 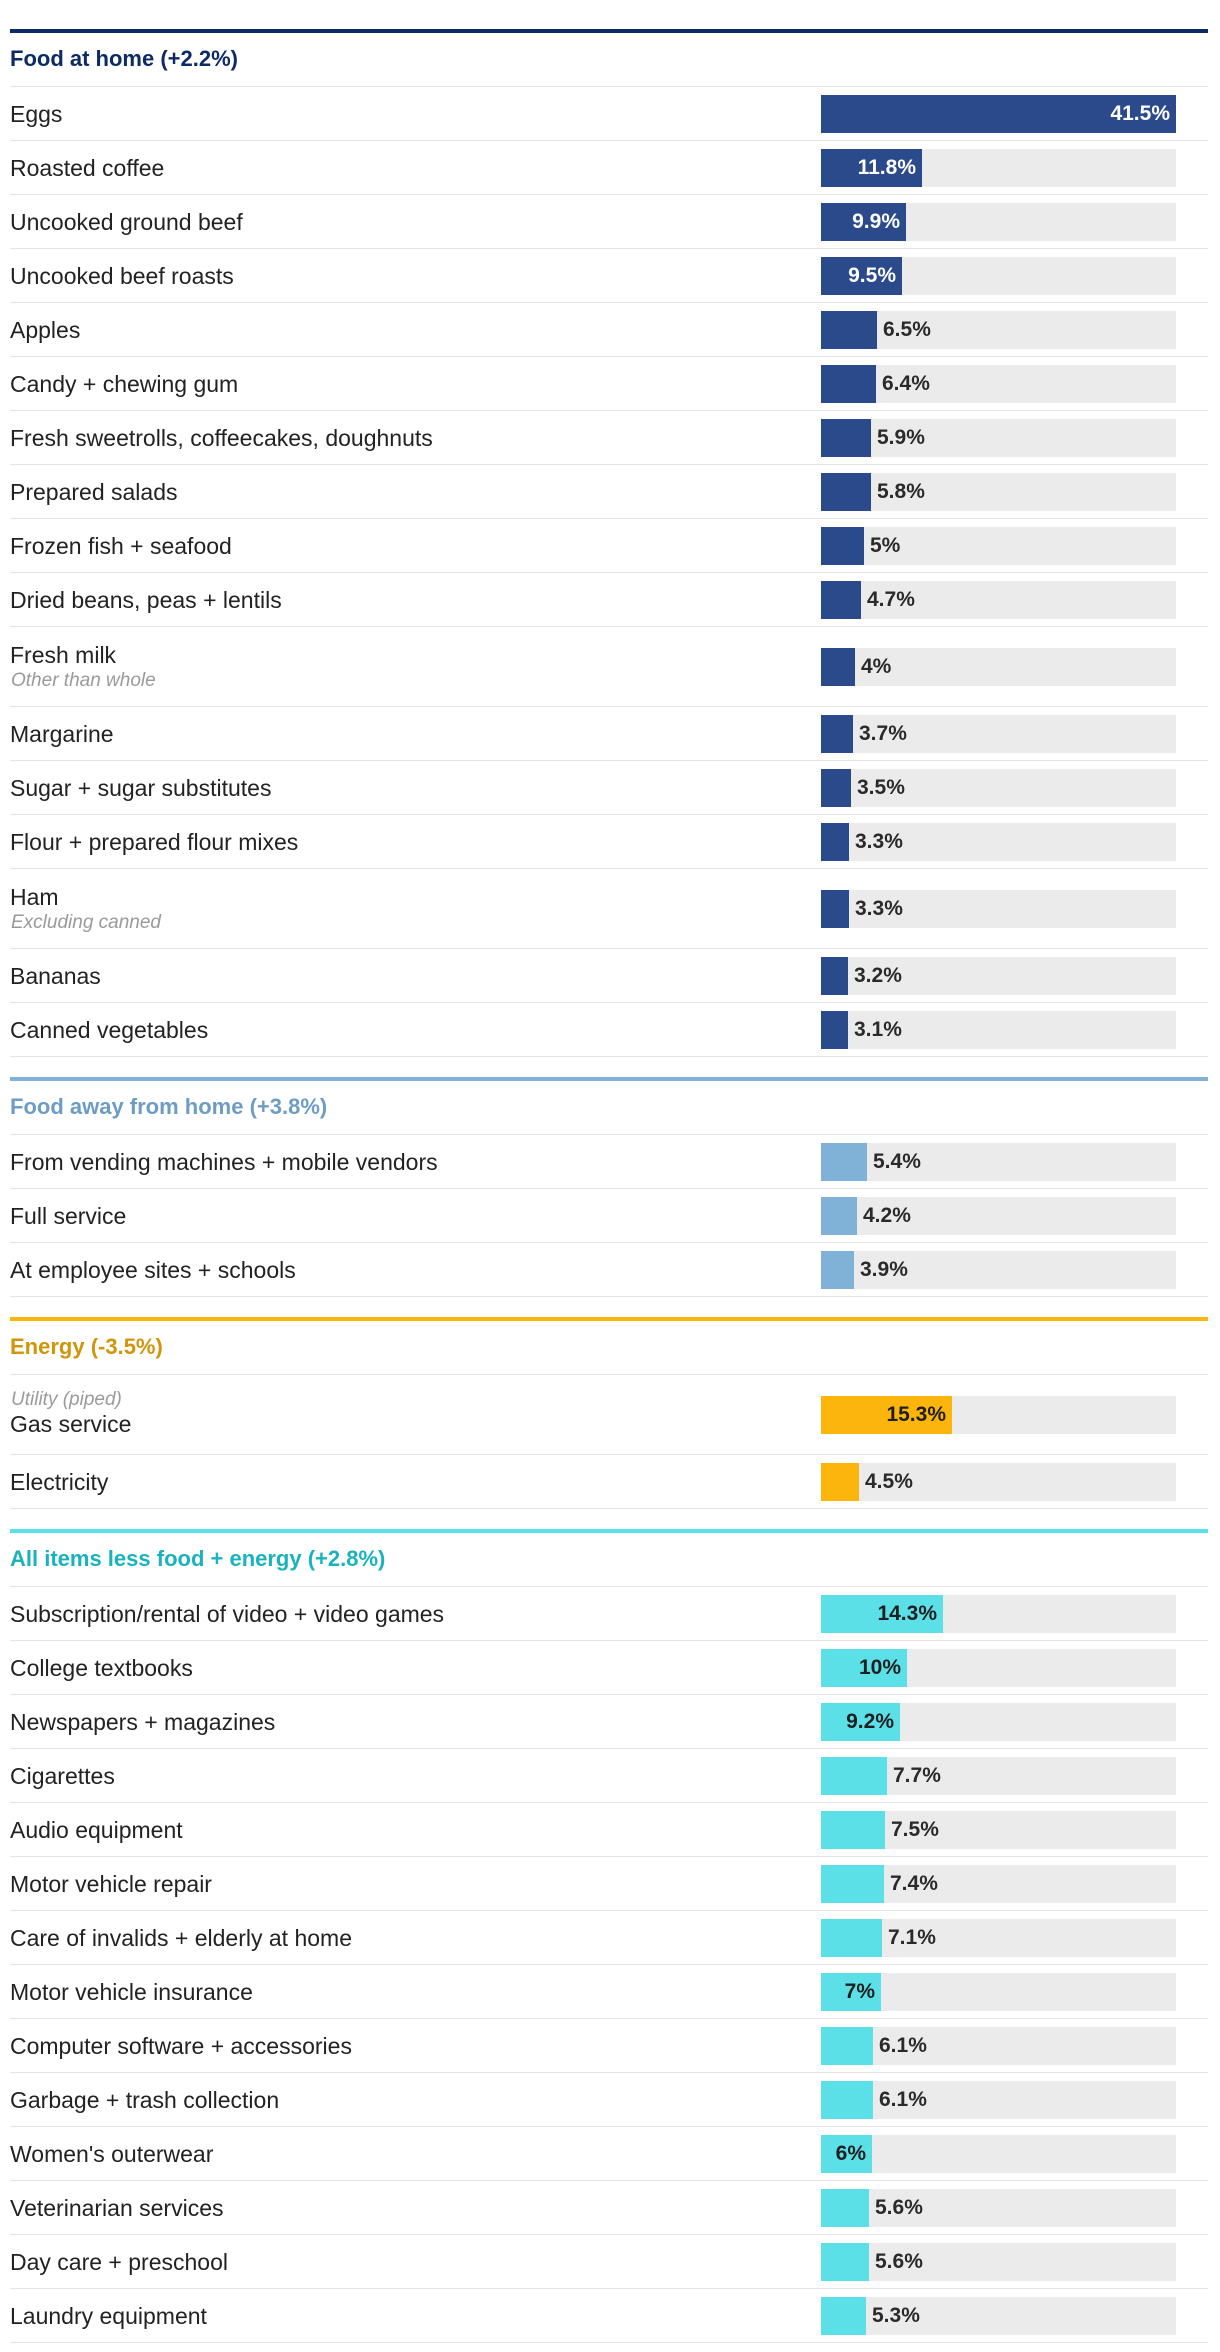 What do you see at coordinates (111, 1884) in the screenshot?
I see `bar-label: Motor vehicle repair` at bounding box center [111, 1884].